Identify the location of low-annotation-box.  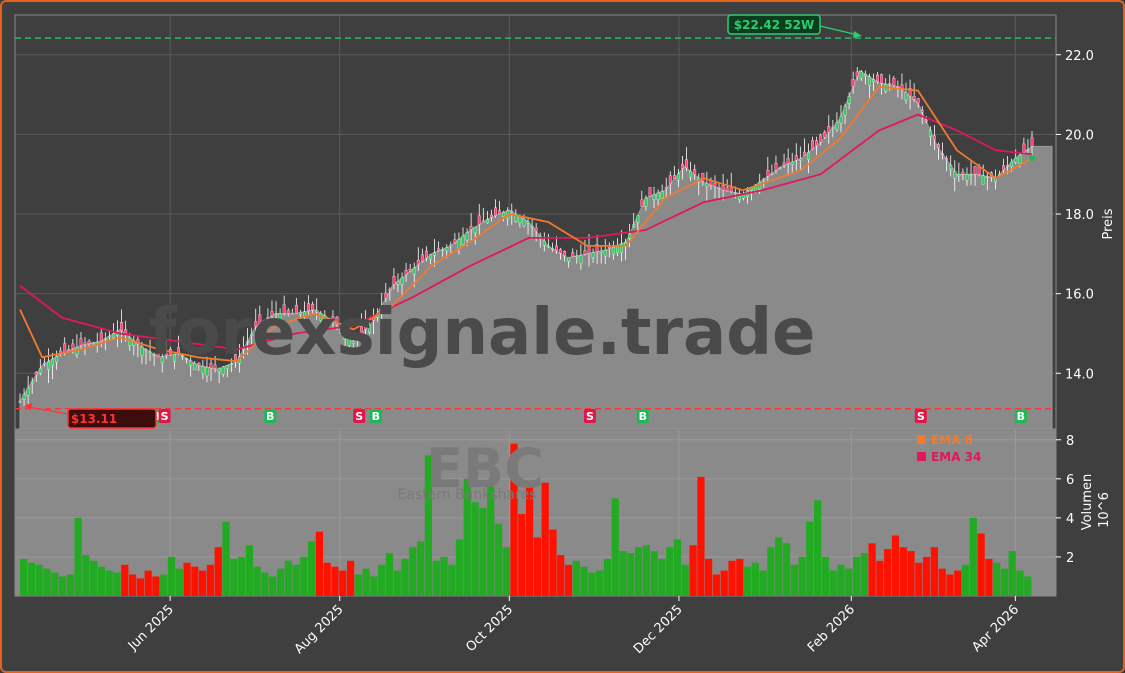
(112, 418).